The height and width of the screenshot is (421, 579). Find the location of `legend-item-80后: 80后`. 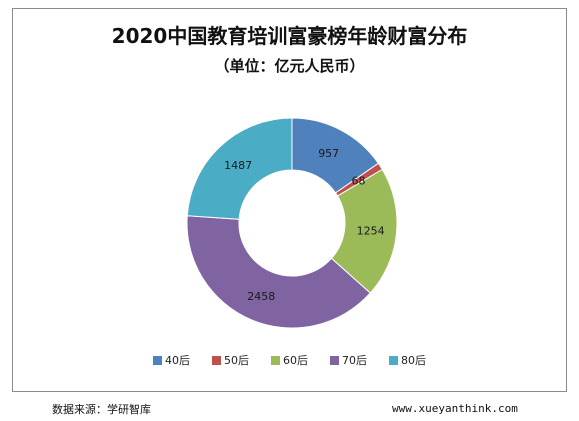

legend-item-80后: 80后 is located at coordinates (407, 360).